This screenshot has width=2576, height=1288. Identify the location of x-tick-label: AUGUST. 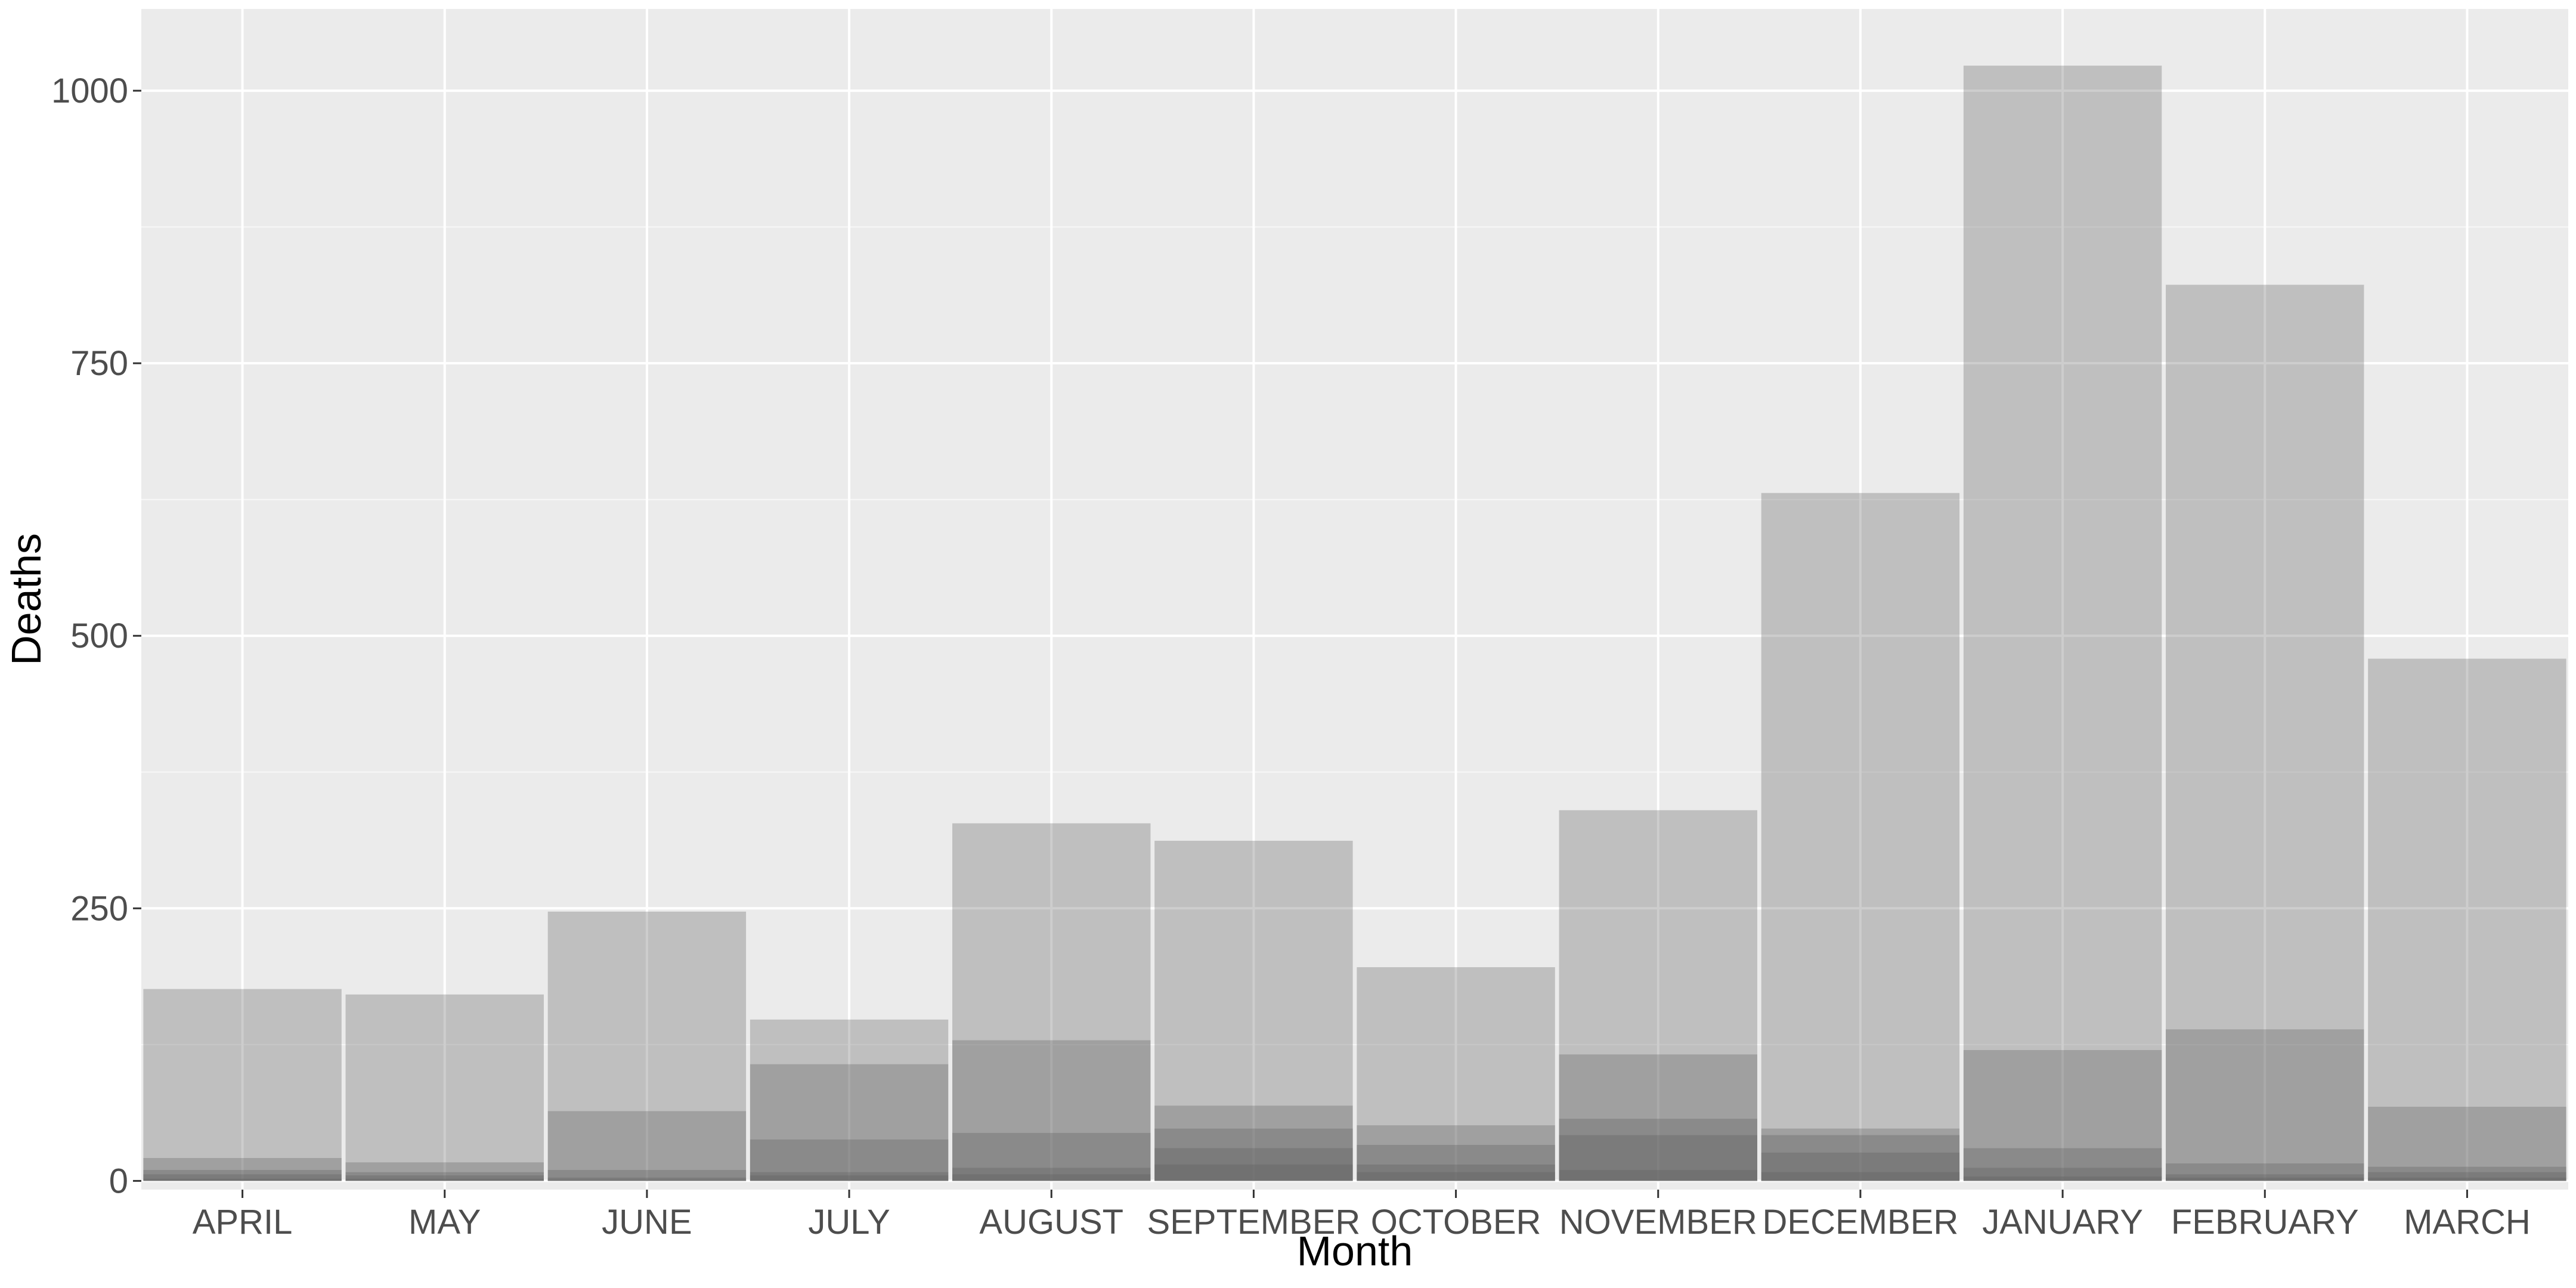
(1051, 1222).